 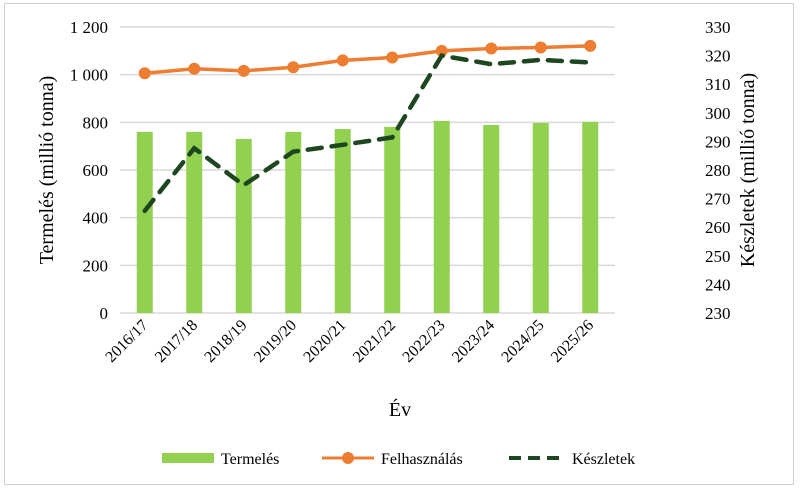 What do you see at coordinates (47, 170) in the screenshot?
I see `y-axis-title: Termelés (millió tonna)` at bounding box center [47, 170].